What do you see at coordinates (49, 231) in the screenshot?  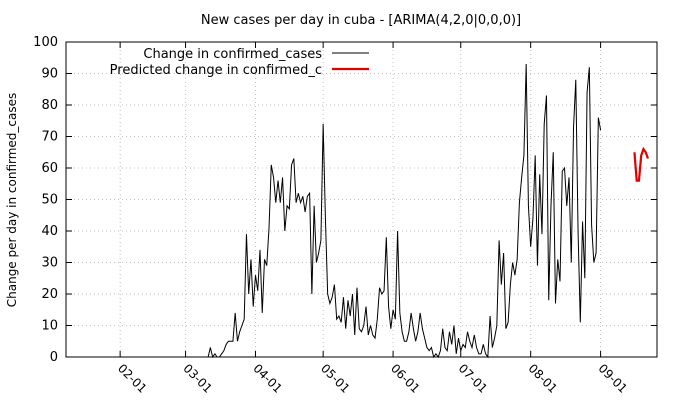 I see `y-tick-label: 40` at bounding box center [49, 231].